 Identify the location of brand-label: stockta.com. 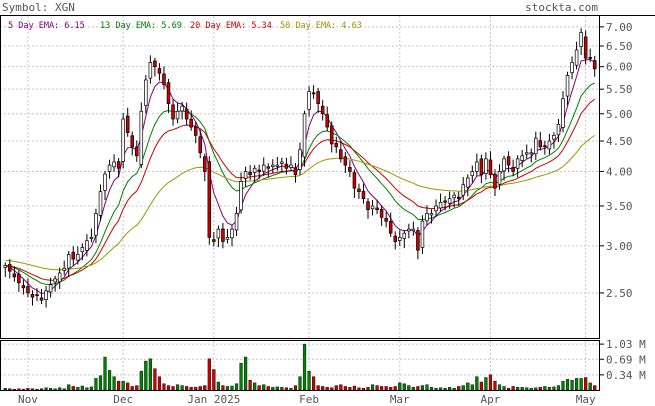
(561, 7).